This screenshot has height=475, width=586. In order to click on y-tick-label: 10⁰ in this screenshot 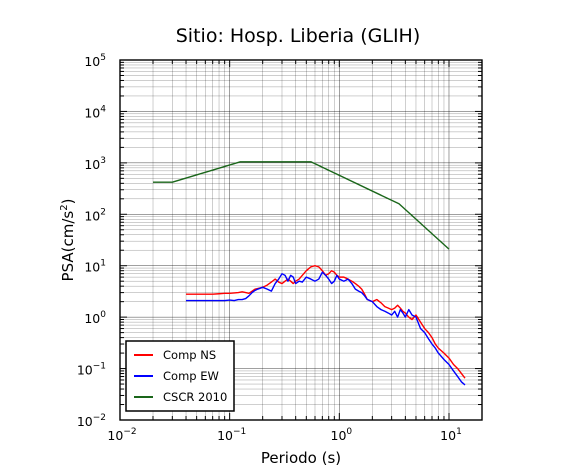, I will do `click(95, 318)`.